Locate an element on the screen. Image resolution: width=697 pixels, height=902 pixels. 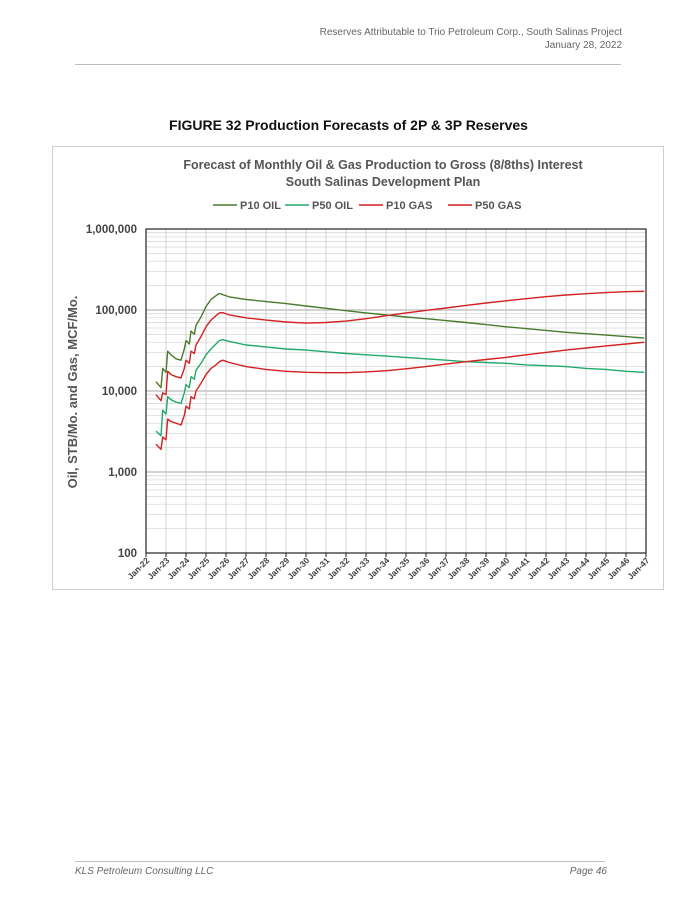
legend-label: P50 GAS is located at coordinates (498, 206).